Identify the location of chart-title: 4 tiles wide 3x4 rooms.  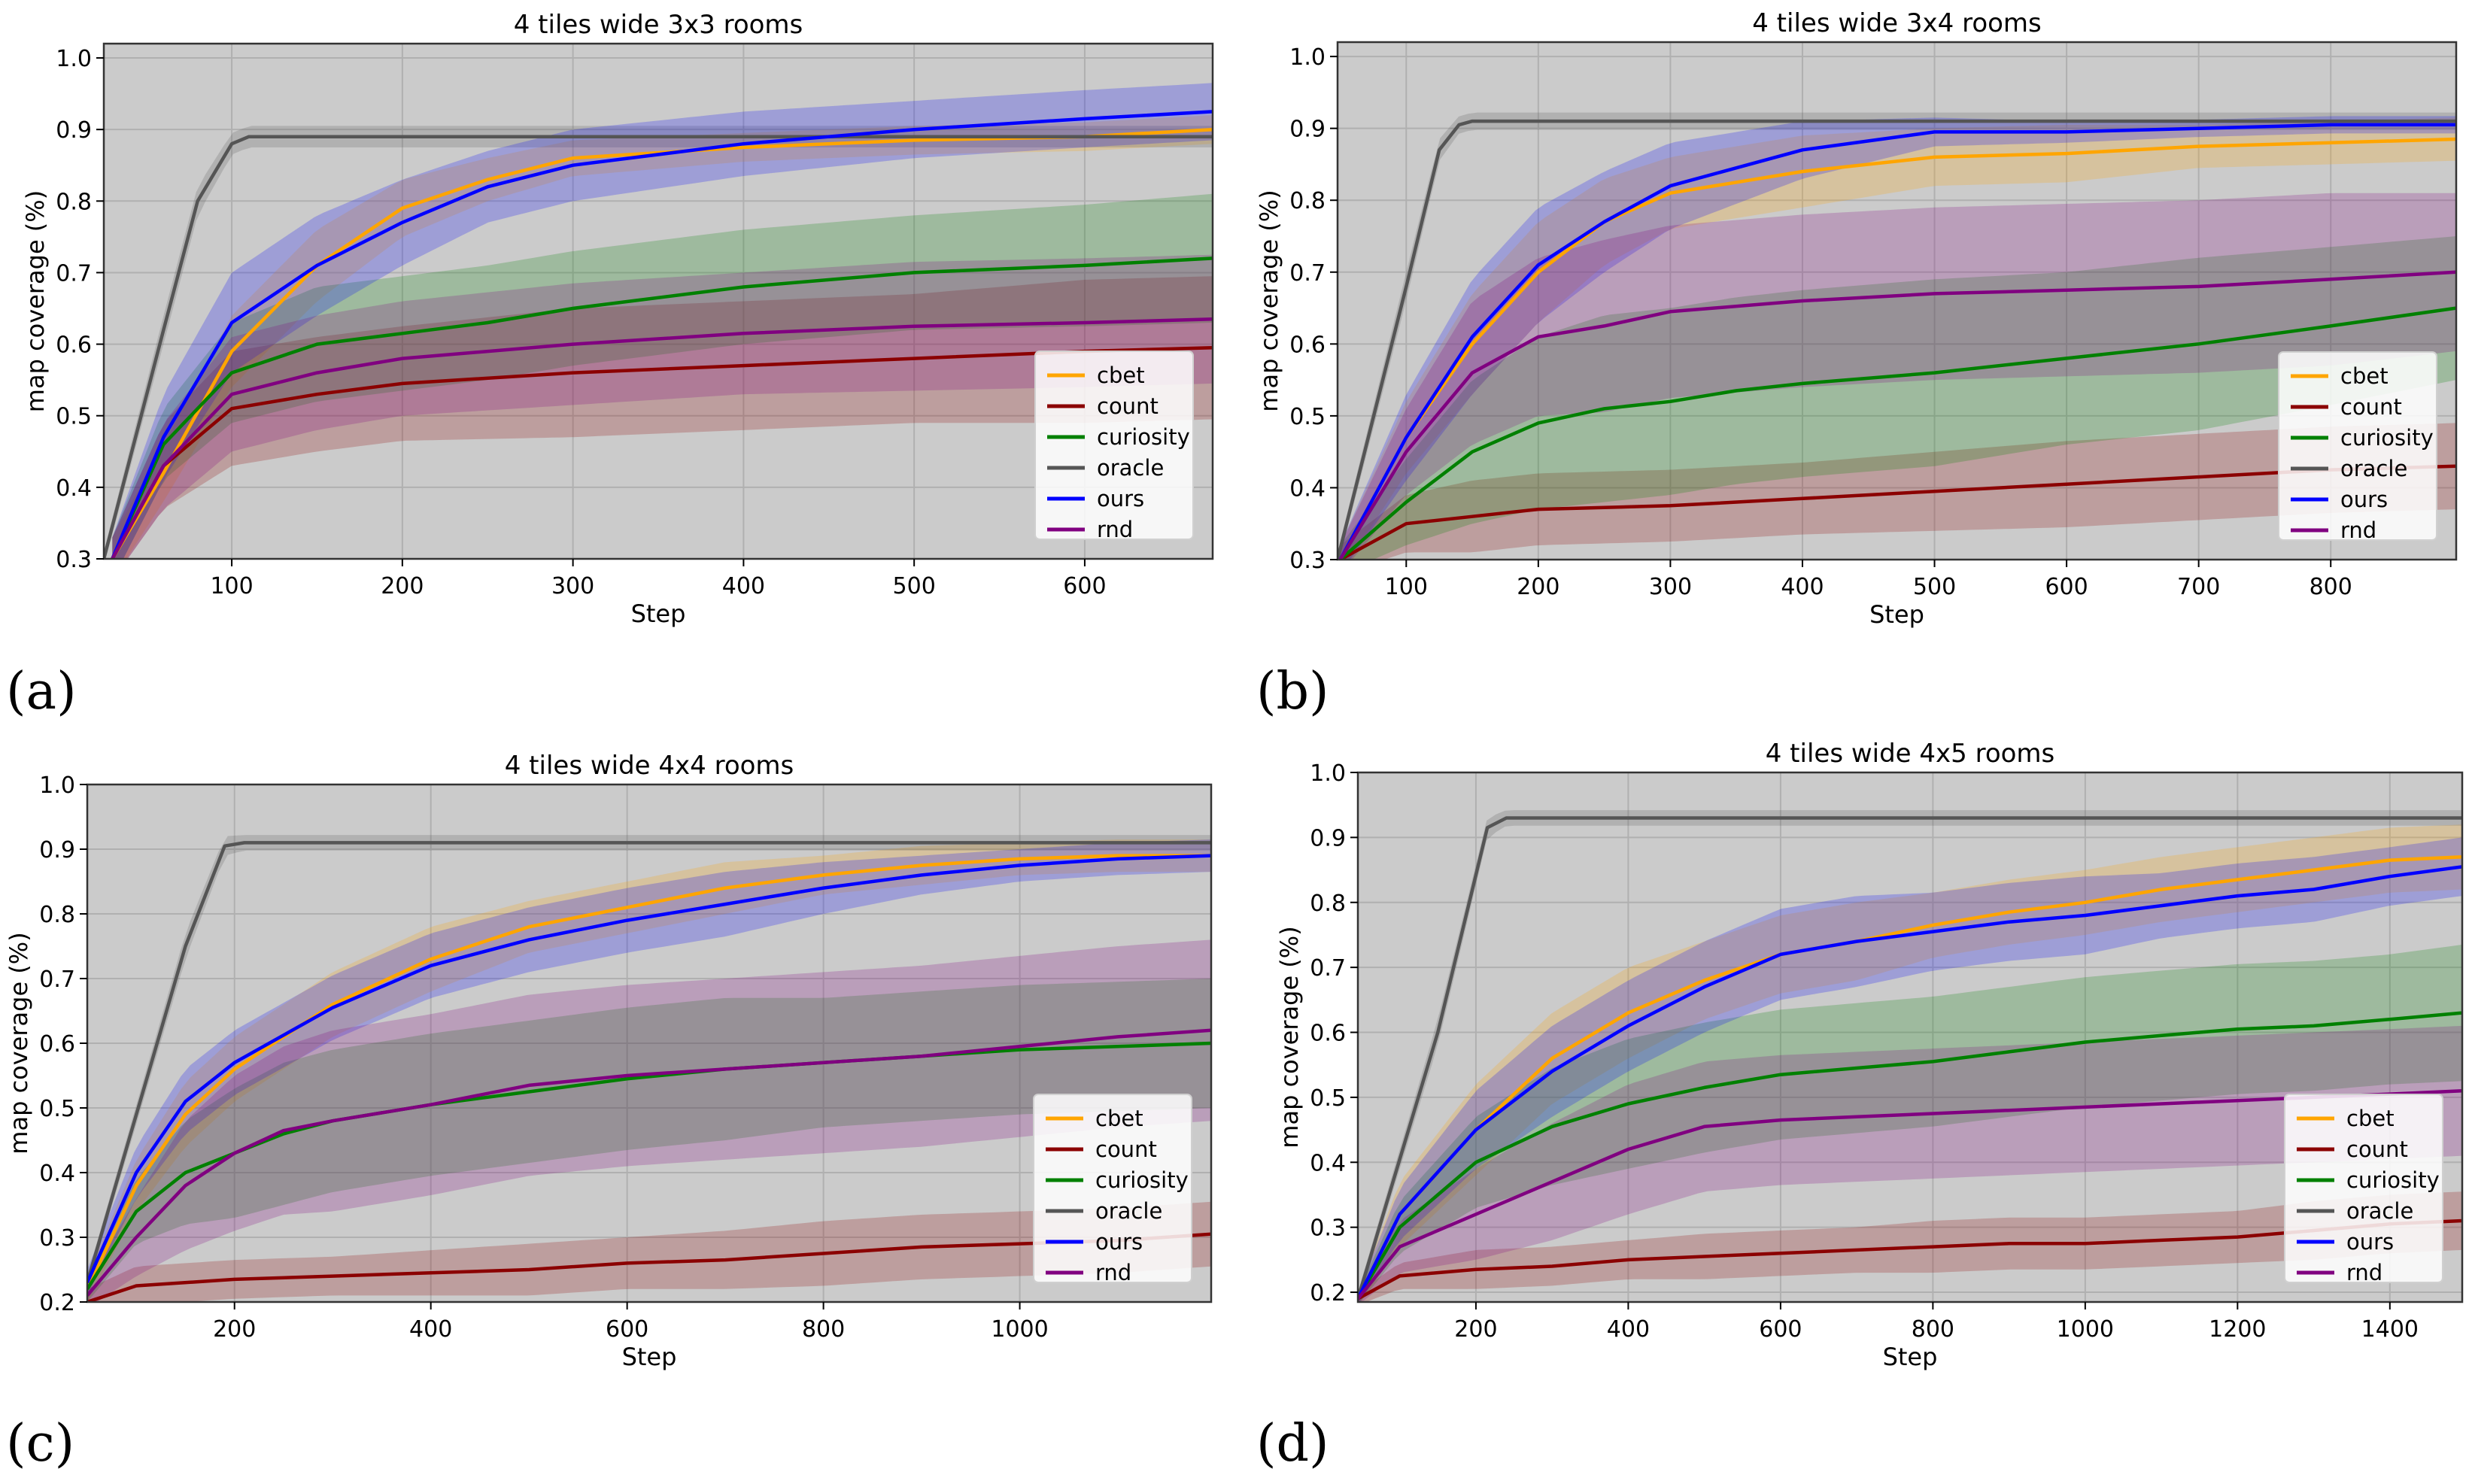
(1897, 23).